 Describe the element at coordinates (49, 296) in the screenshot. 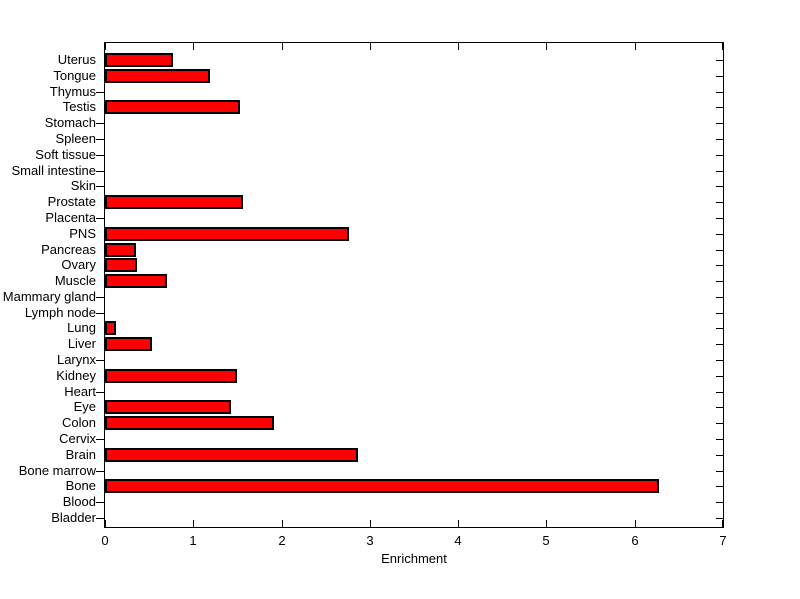

I see `y-tick-label: Mammary gland` at that location.